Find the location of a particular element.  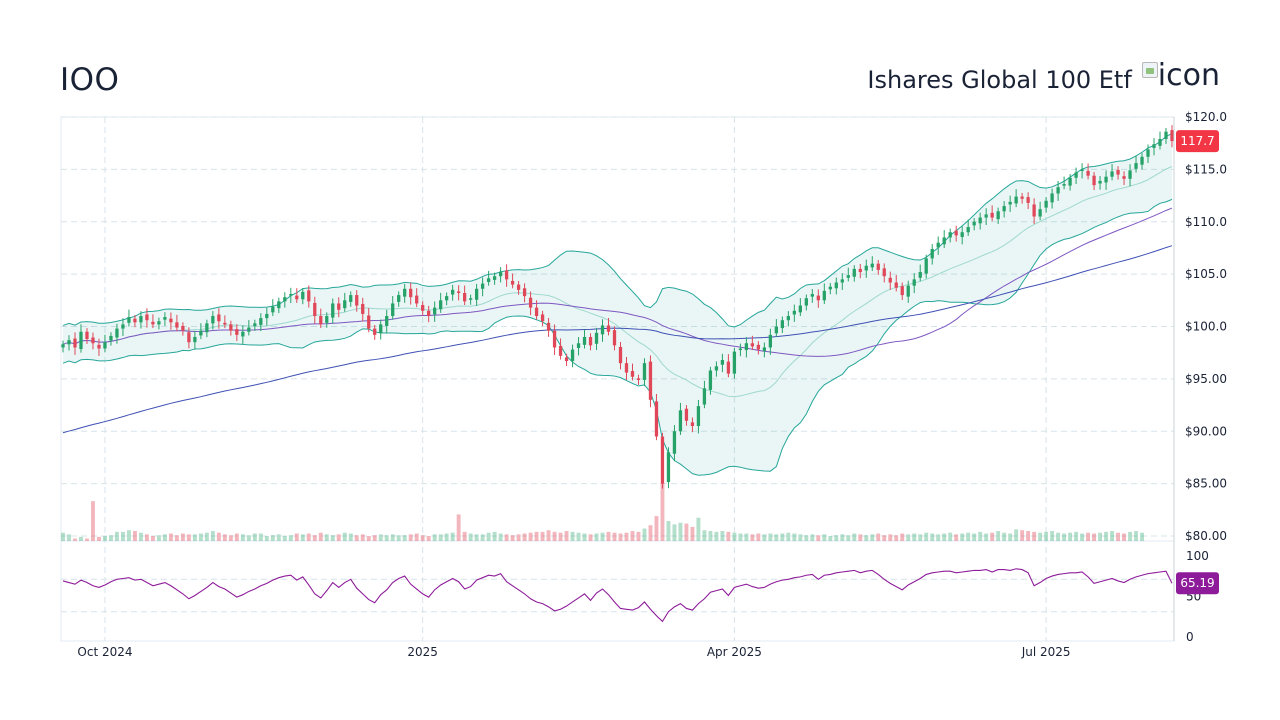

fund-logo: icon is located at coordinates (1180, 76).